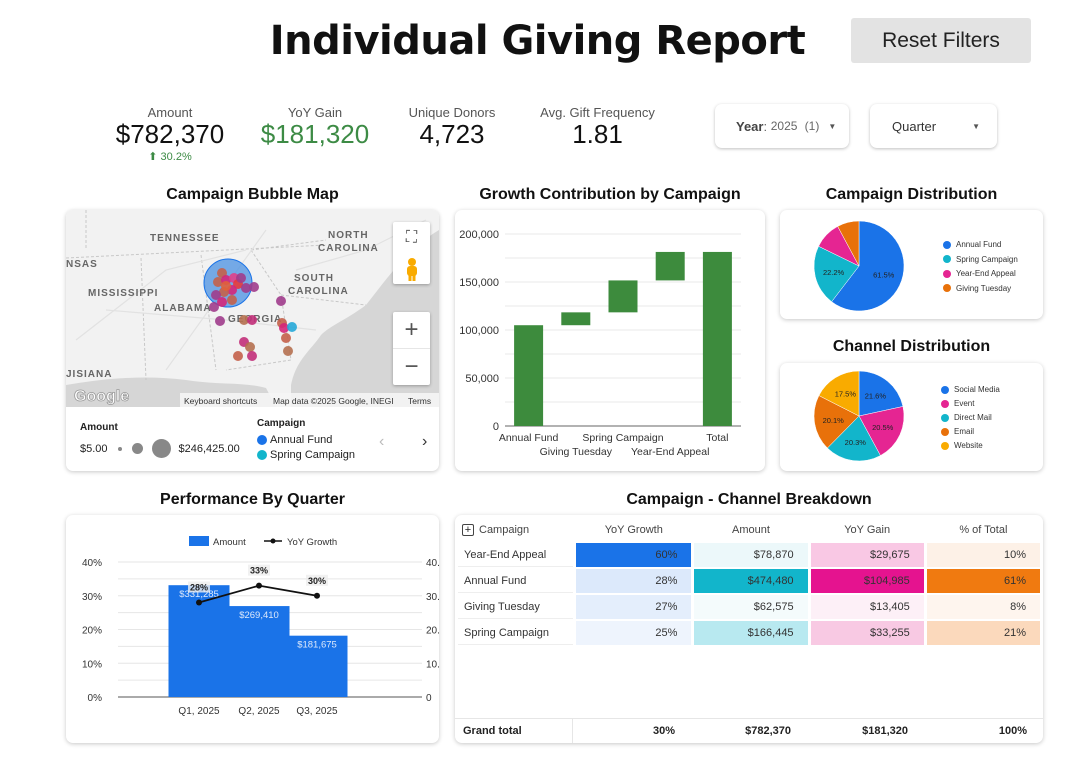 Image resolution: width=1075 pixels, height=780 pixels. What do you see at coordinates (312, 542) in the screenshot?
I see `legend-label: YoY Growth` at bounding box center [312, 542].